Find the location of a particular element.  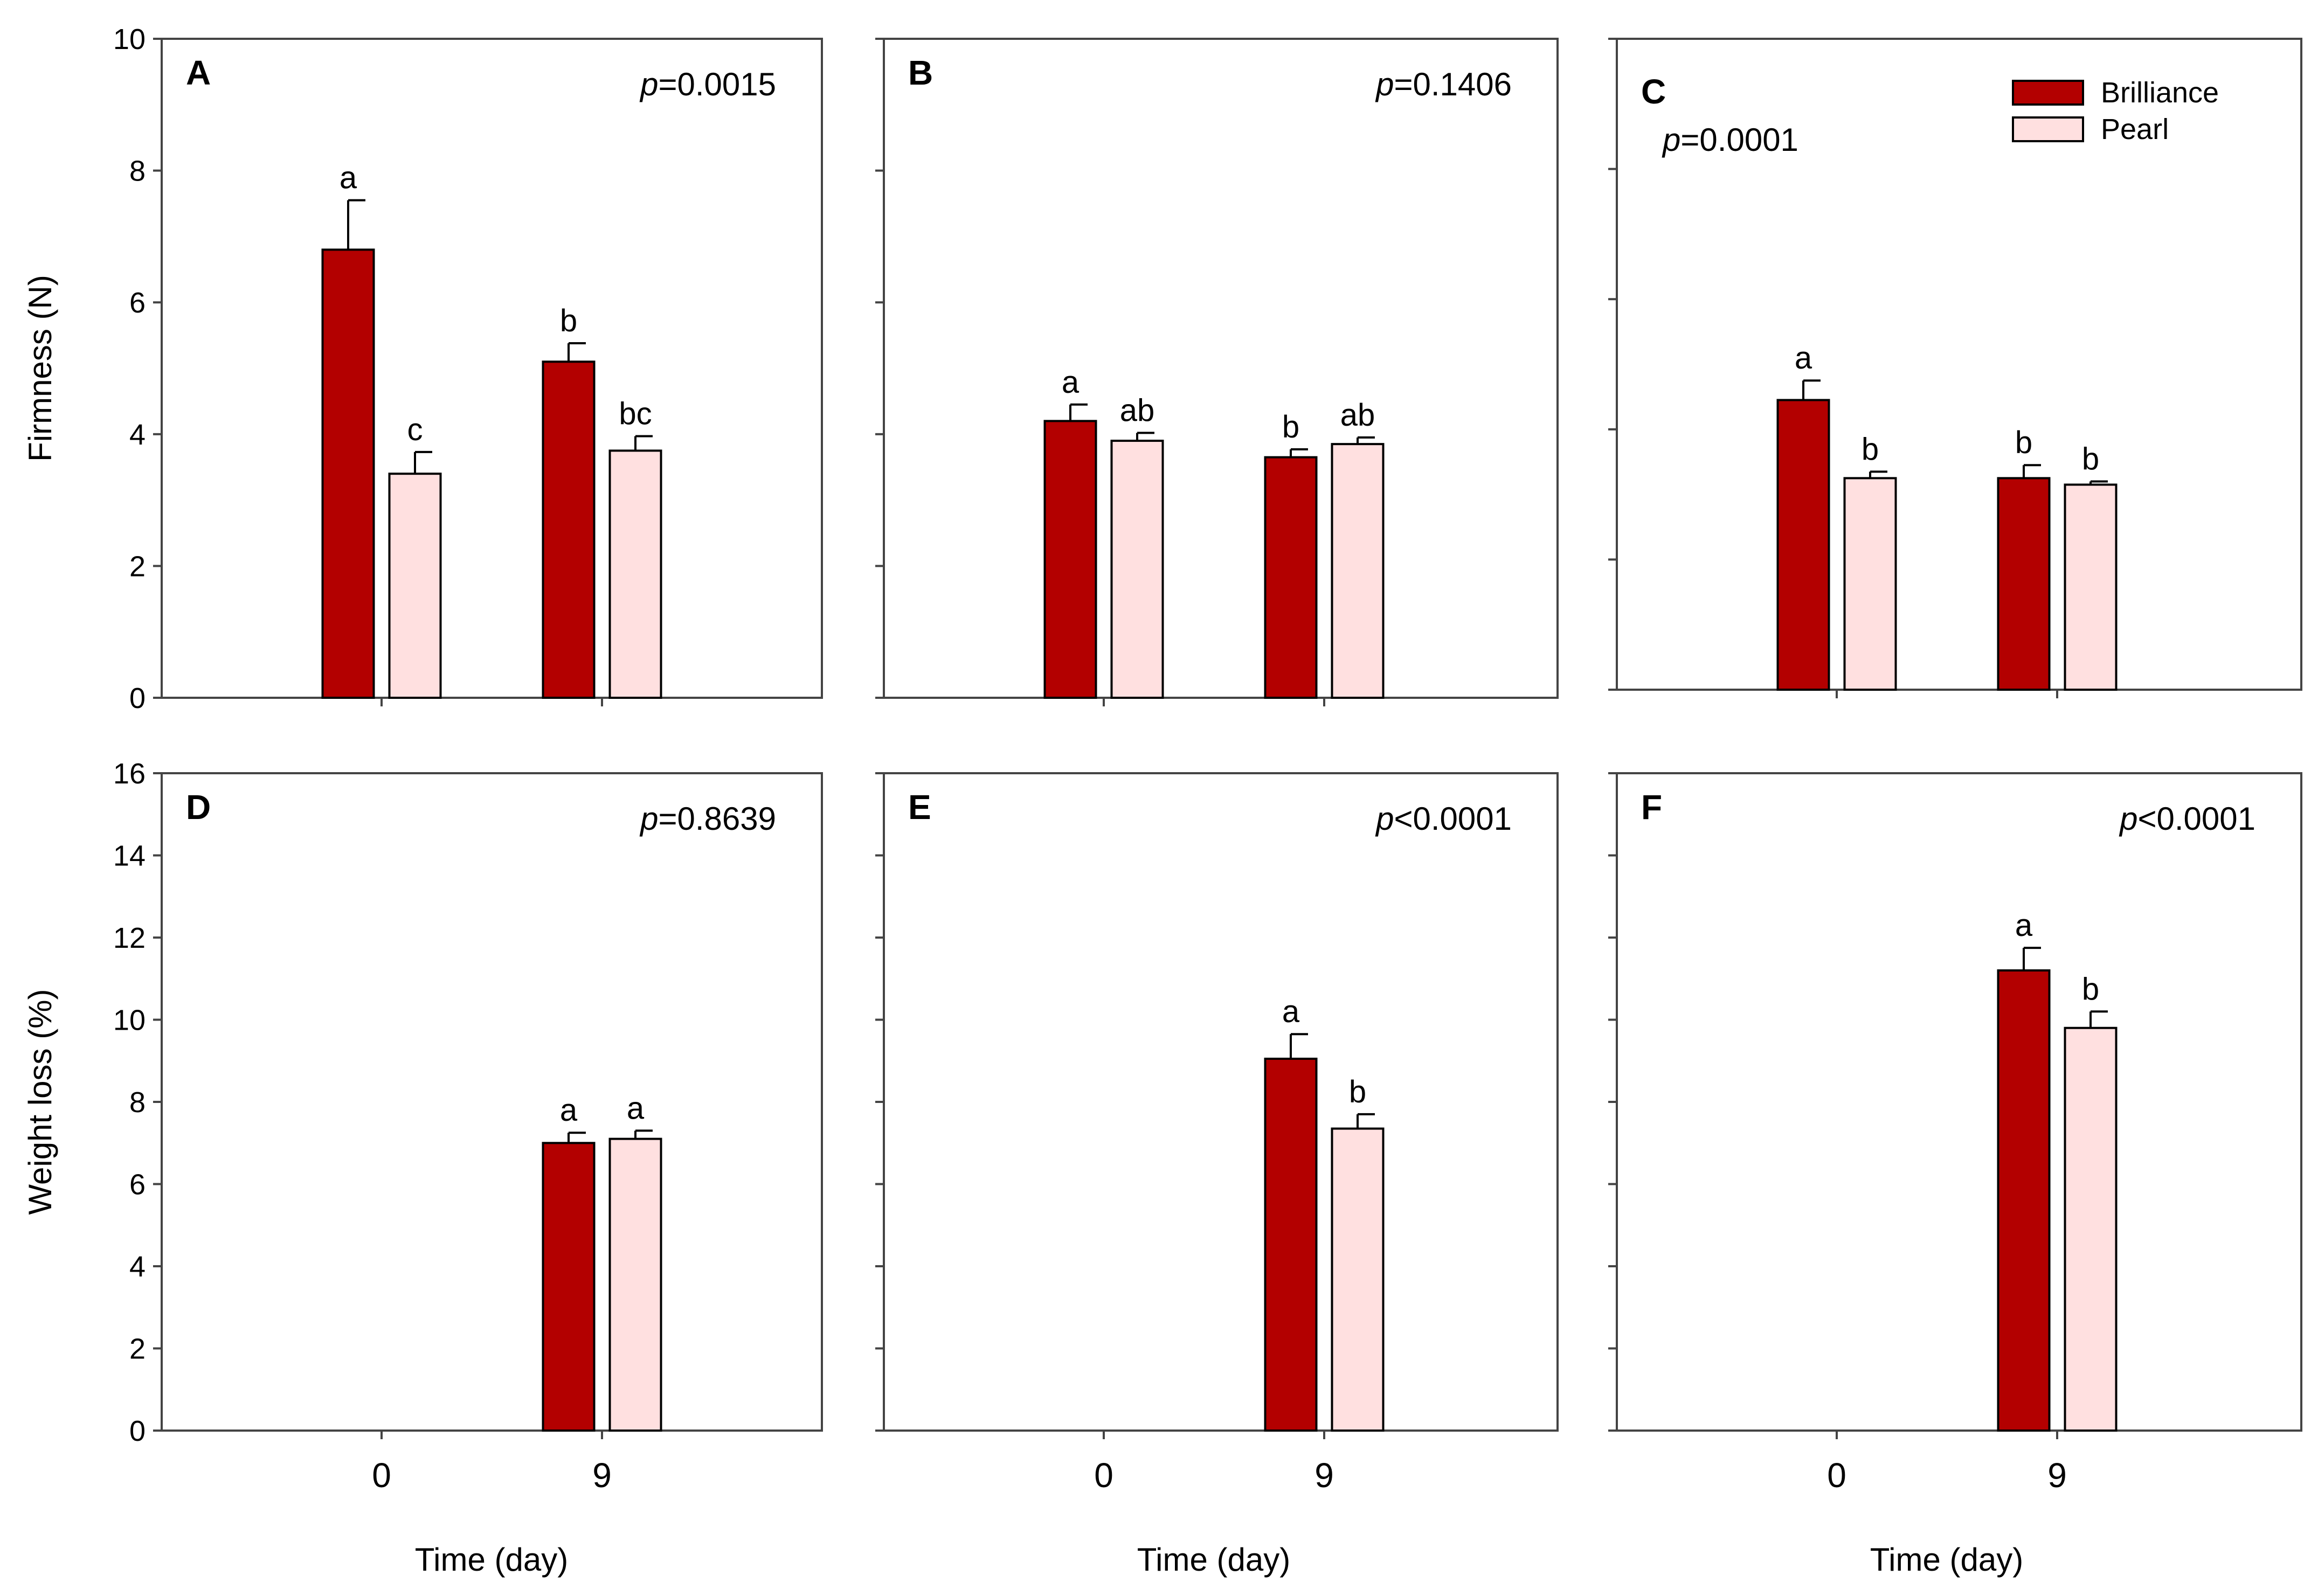

y-tick-label: 14 is located at coordinates (129, 856).